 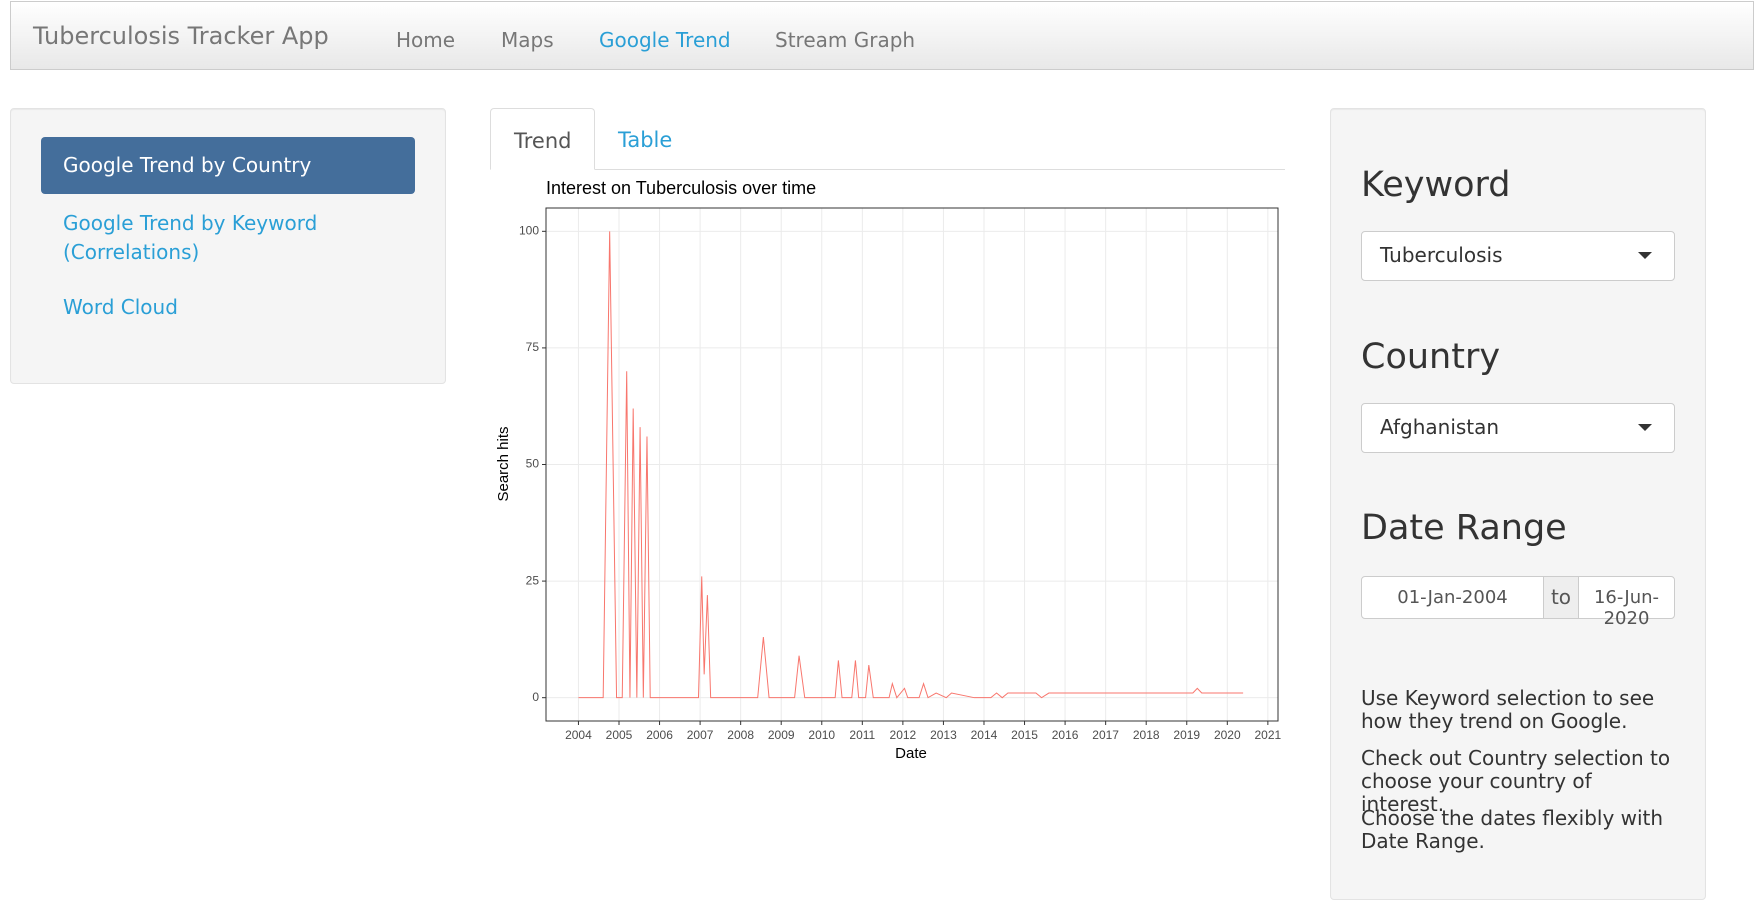 I want to click on date-end: 16-Jun-2020, so click(x=1626, y=608).